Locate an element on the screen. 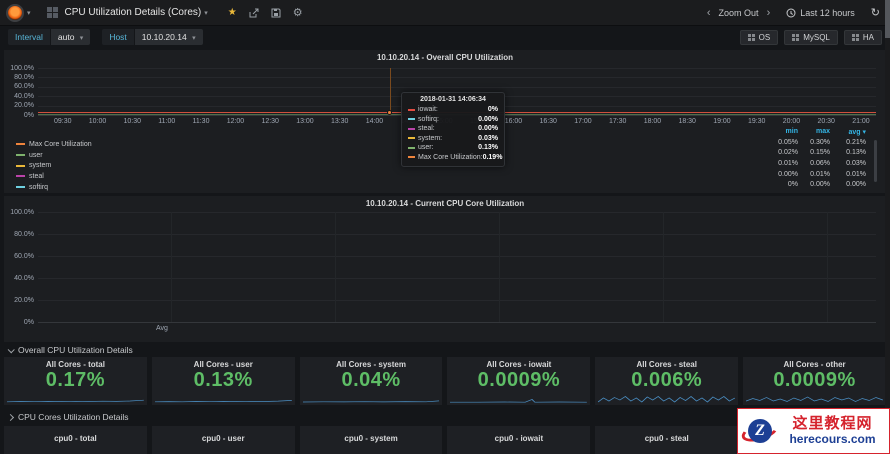  scrollbar-thumb is located at coordinates (887, 19).